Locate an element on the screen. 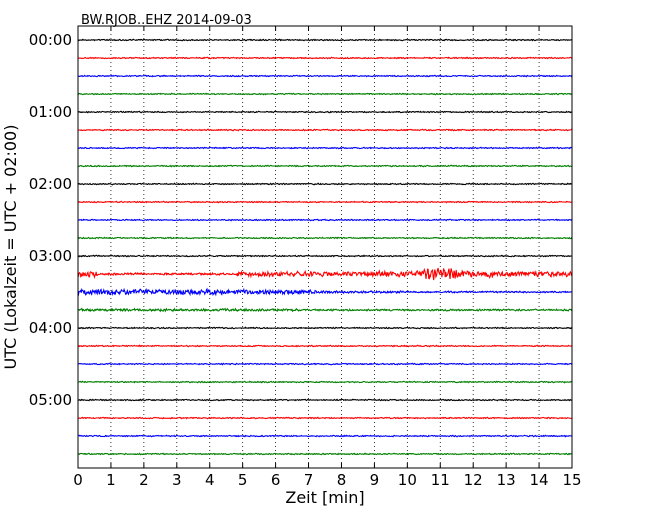 The image size is (650, 520). x-tick-label: 15 is located at coordinates (571, 480).